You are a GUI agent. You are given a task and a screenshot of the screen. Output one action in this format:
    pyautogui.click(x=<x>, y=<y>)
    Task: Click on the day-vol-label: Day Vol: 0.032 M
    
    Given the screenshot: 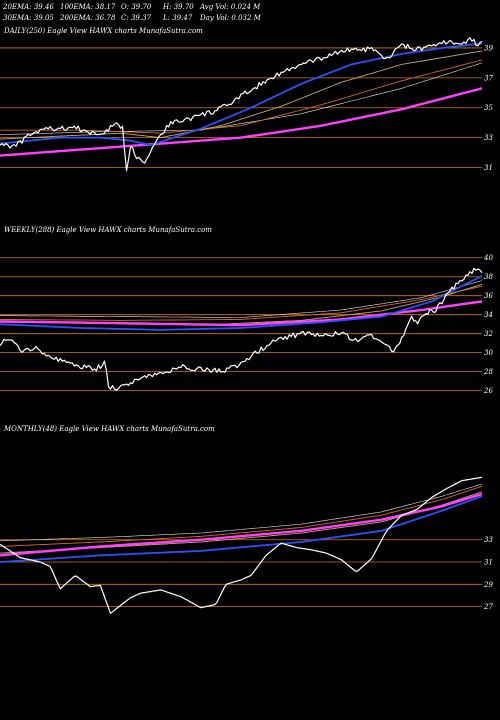 What is the action you would take?
    pyautogui.click(x=230, y=18)
    